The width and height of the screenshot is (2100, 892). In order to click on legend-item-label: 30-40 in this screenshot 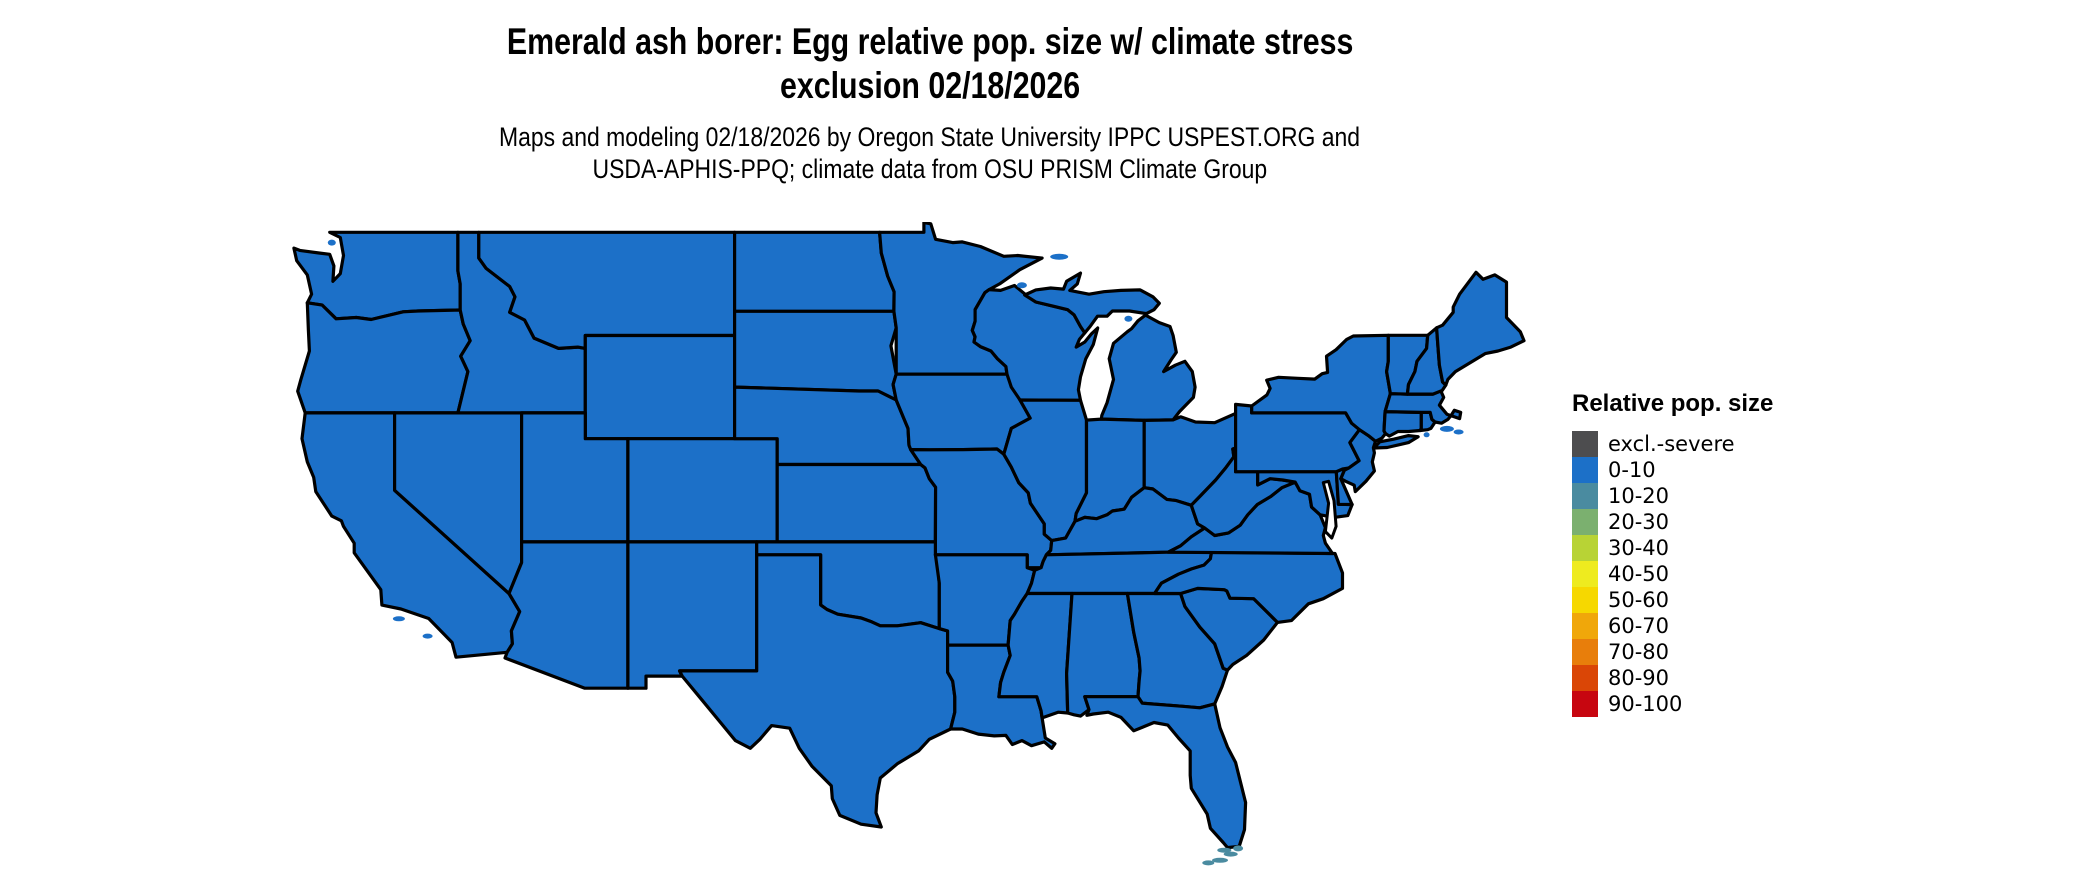, I will do `click(1639, 548)`.